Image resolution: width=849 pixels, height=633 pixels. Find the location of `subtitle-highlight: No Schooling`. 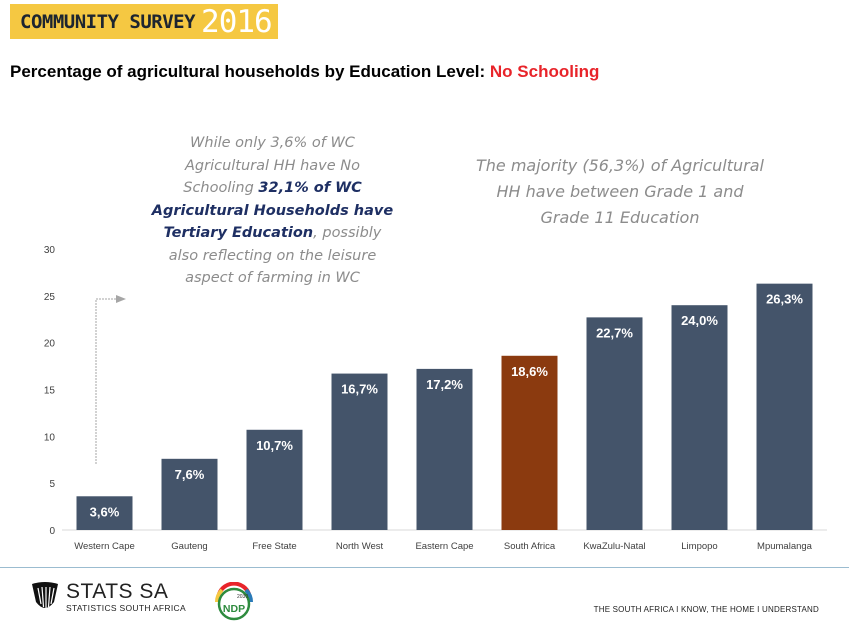

subtitle-highlight: No Schooling is located at coordinates (544, 71).